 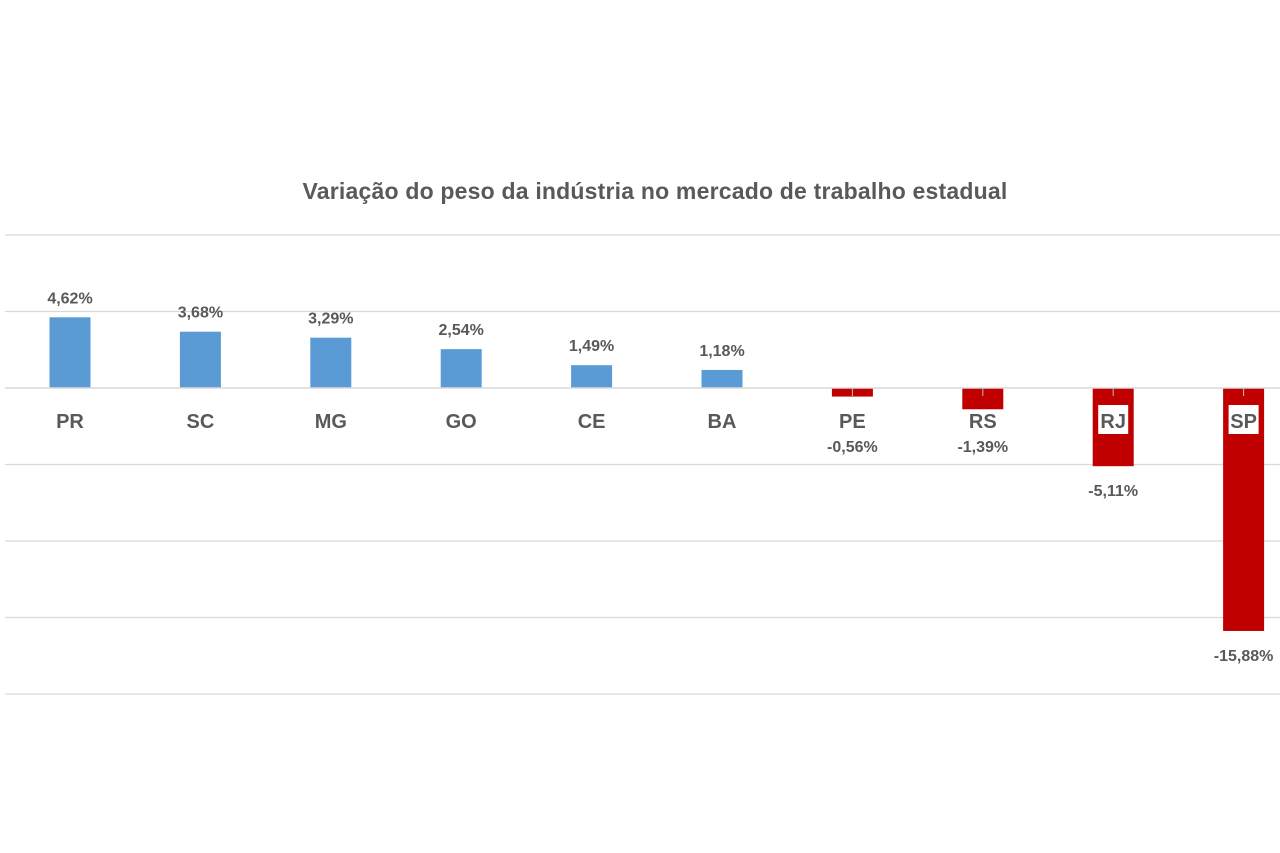 What do you see at coordinates (1244, 656) in the screenshot?
I see `data-label-sp: -15,88%` at bounding box center [1244, 656].